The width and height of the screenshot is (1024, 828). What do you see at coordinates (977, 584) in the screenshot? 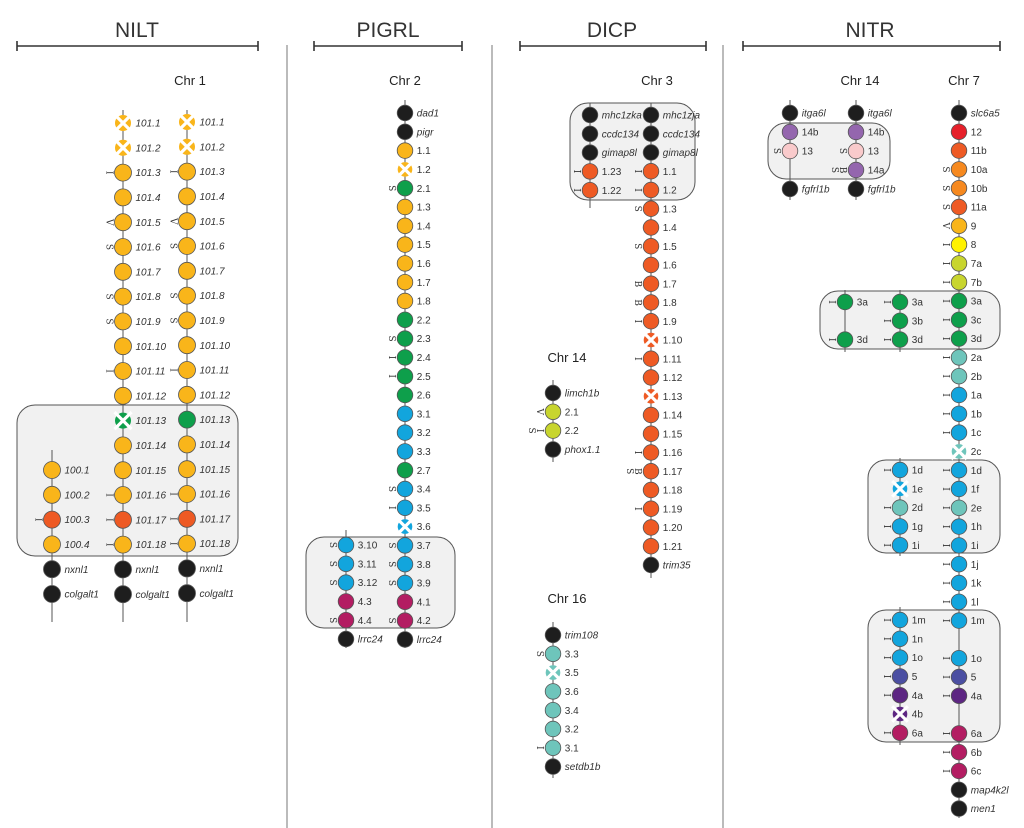
I see `gene-label: 1k` at bounding box center [977, 584].